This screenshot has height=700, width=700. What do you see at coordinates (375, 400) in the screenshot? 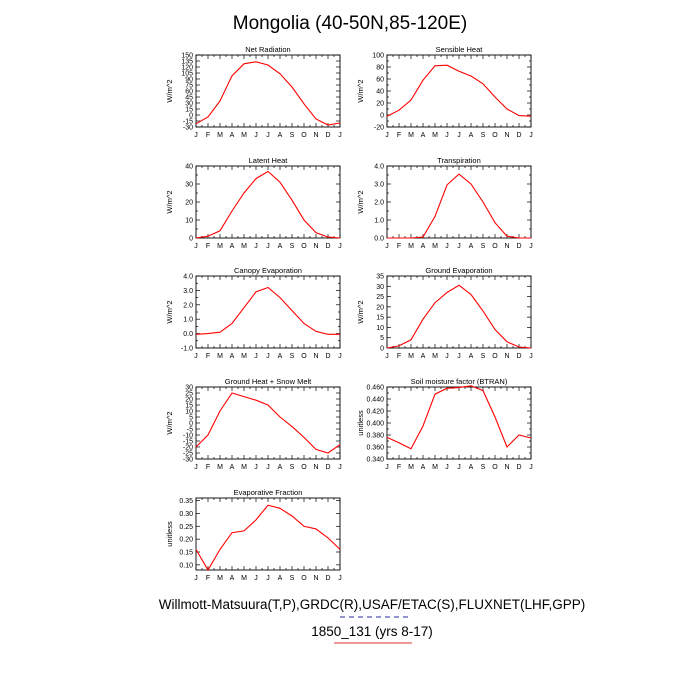
I see `y-tick-label: 0.440` at bounding box center [375, 400].